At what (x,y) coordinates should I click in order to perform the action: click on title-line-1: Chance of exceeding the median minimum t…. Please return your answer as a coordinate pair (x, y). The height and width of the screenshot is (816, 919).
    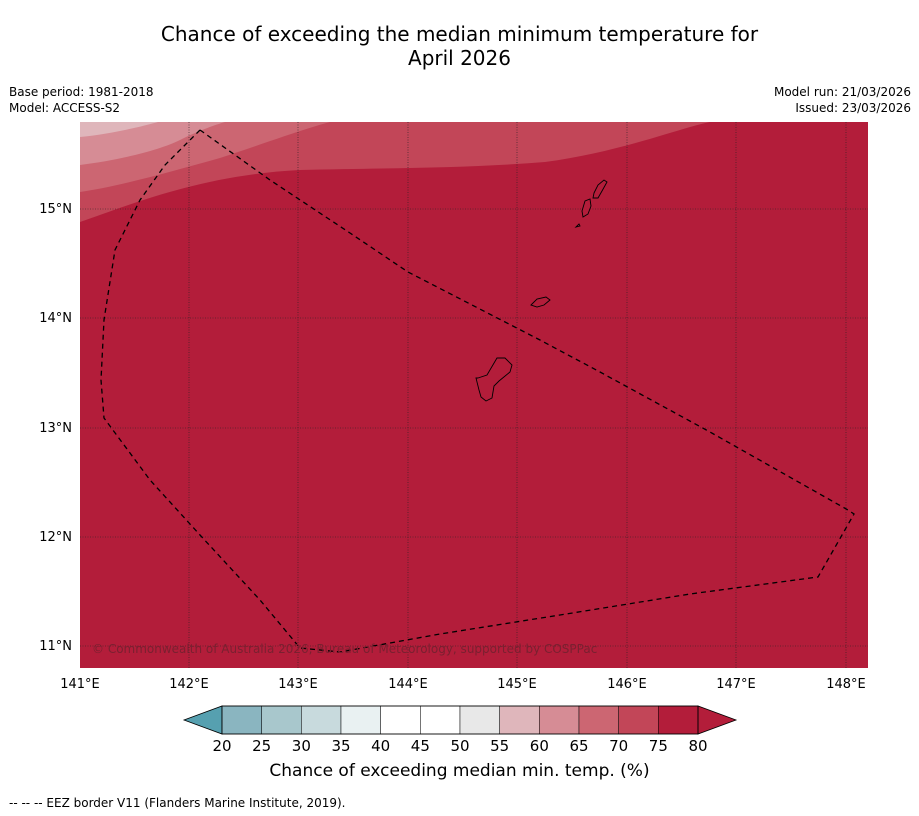
    Looking at the image, I should click on (459, 34).